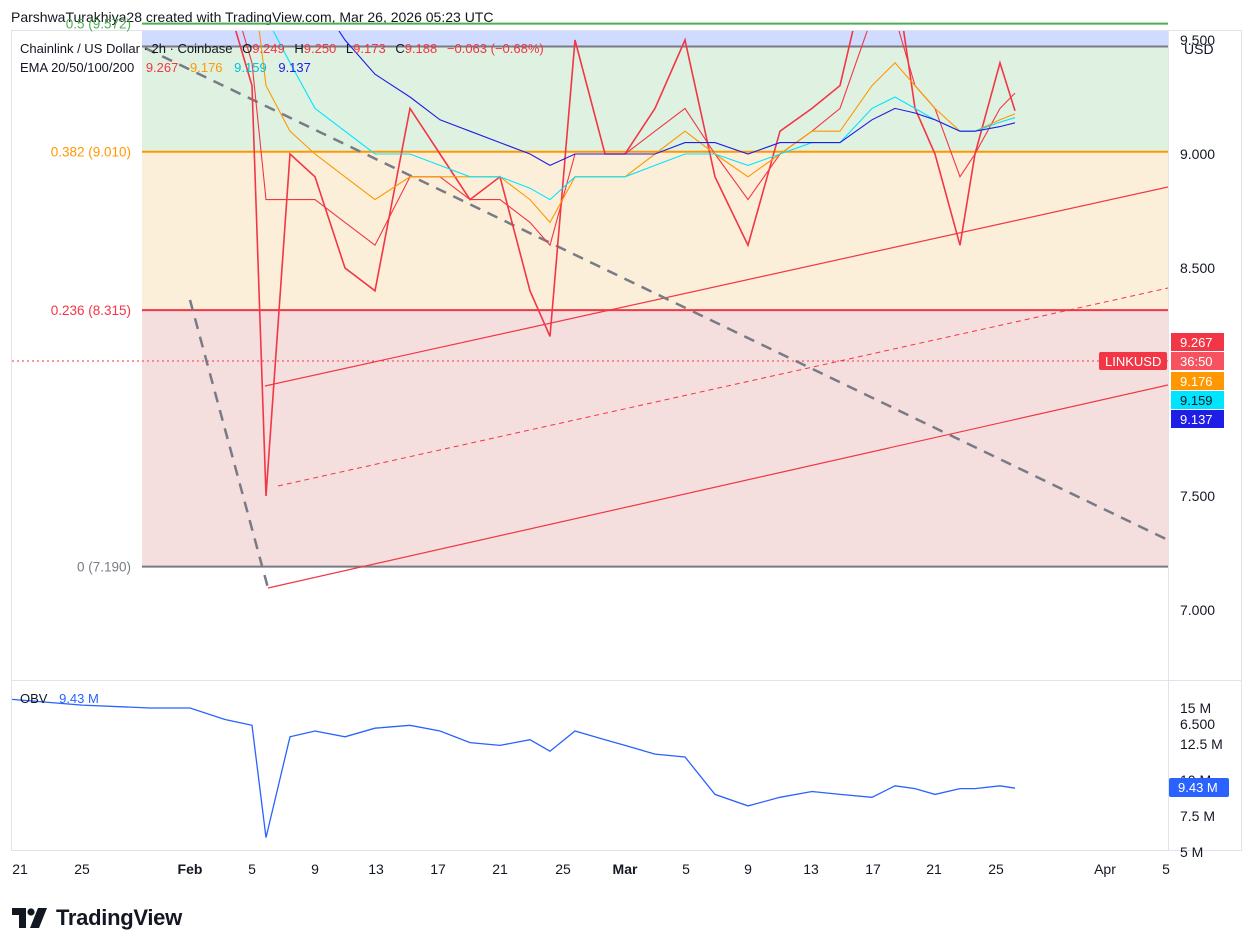 This screenshot has width=1253, height=952. What do you see at coordinates (1197, 40) in the screenshot?
I see `price-tick: 9.500` at bounding box center [1197, 40].